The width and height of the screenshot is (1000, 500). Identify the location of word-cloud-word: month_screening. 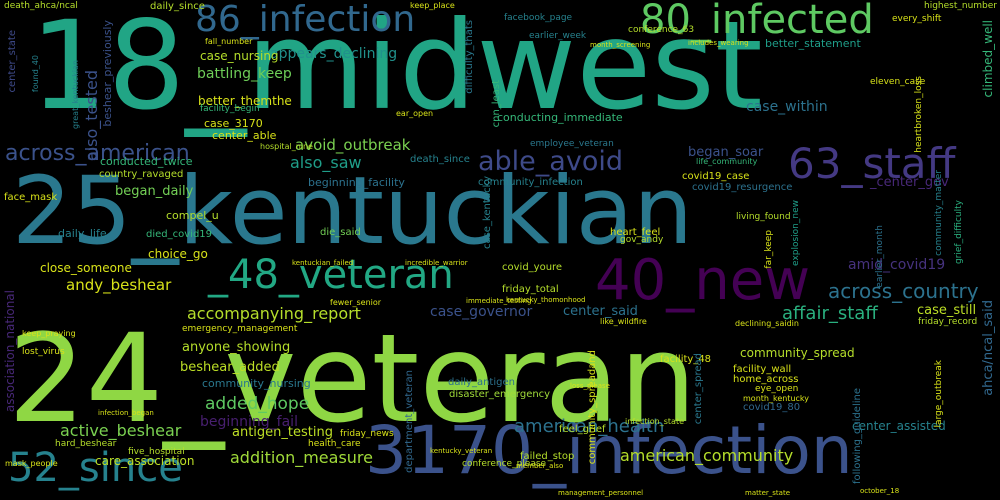
(620, 45).